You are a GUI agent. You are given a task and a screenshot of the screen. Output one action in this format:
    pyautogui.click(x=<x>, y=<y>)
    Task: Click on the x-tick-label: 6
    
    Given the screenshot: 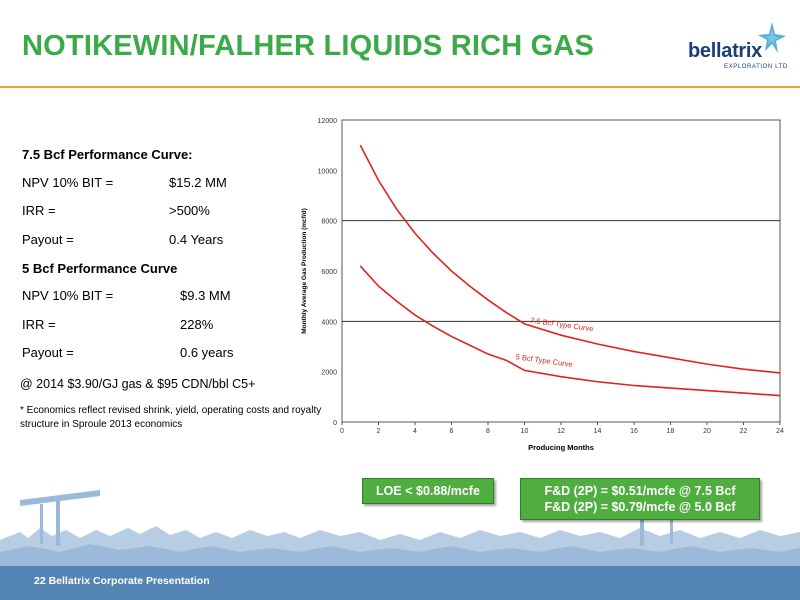 What is the action you would take?
    pyautogui.click(x=452, y=431)
    